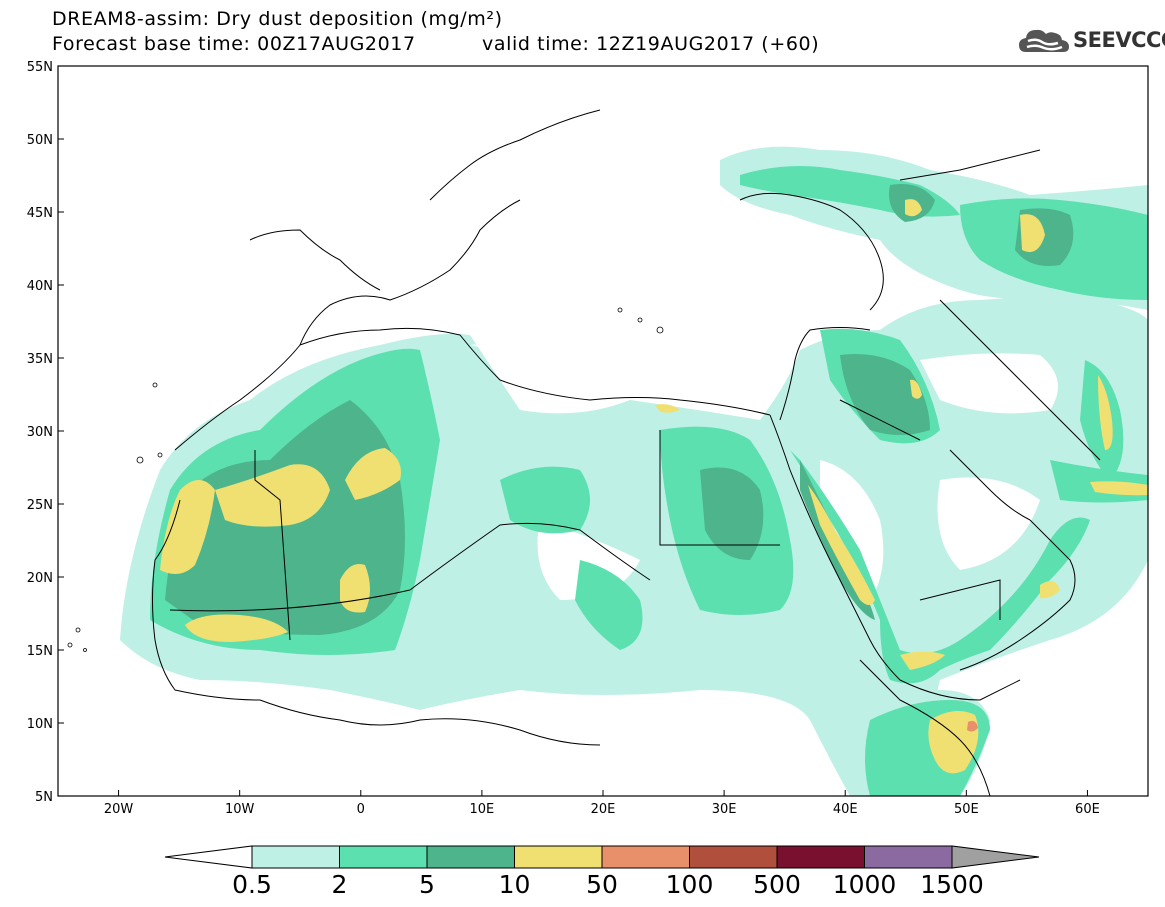  I want to click on forecast-base-time: Forecast base time: 00Z17AUG2017, so click(234, 44).